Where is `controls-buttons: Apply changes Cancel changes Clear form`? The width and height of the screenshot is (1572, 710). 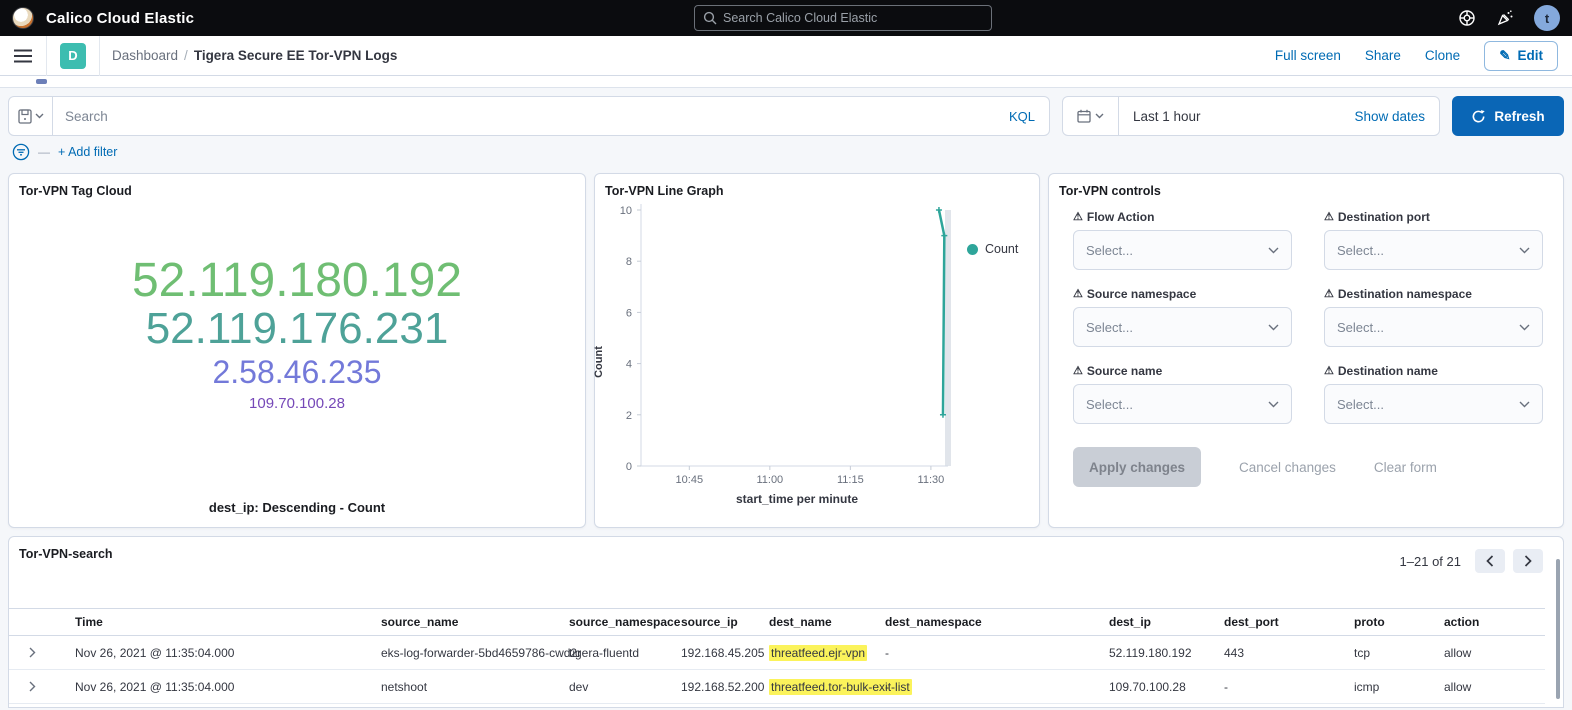 controls-buttons: Apply changes Cancel changes Clear form is located at coordinates (1306, 464).